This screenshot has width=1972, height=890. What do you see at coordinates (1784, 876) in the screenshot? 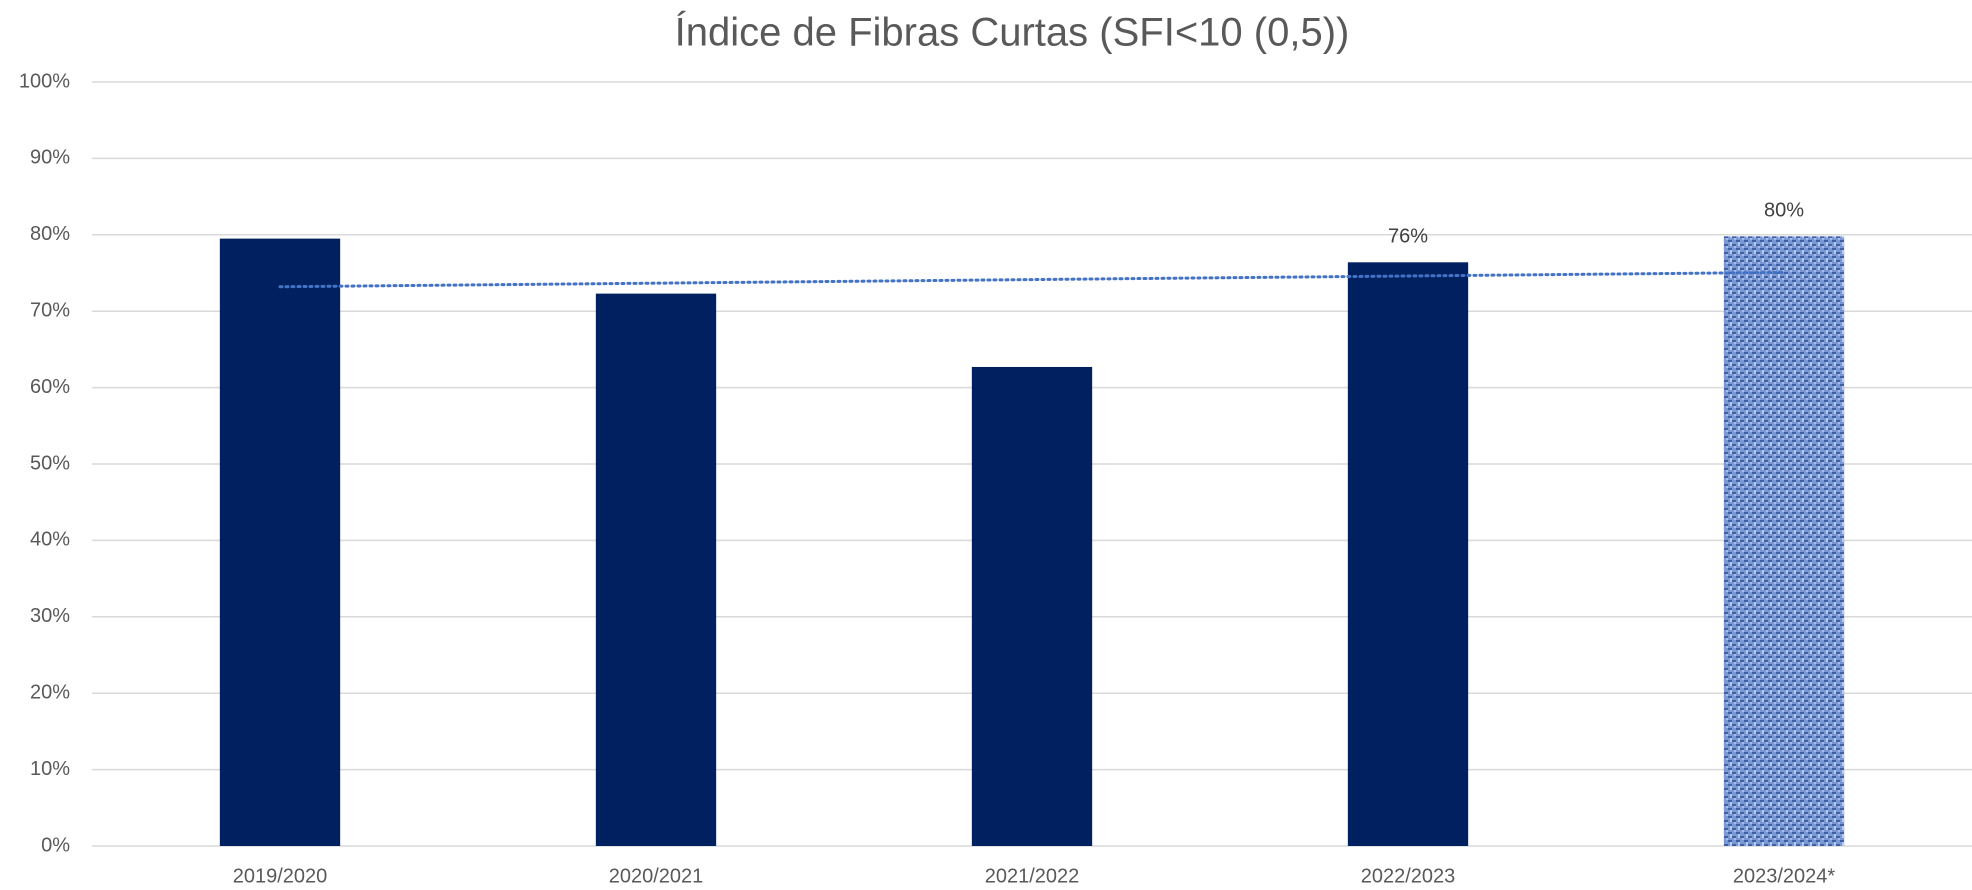
I see `x-tick-label: 2023/2024*` at bounding box center [1784, 876].